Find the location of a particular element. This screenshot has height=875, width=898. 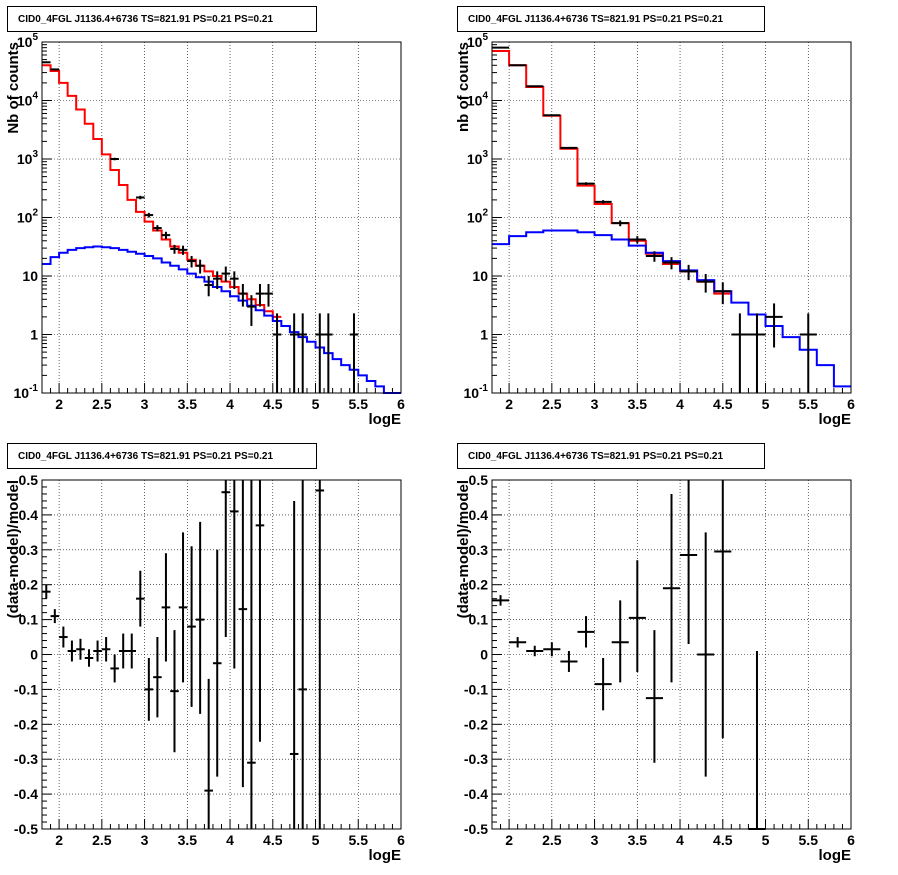

y-tick-label: 10⁴ is located at coordinates (478, 100).